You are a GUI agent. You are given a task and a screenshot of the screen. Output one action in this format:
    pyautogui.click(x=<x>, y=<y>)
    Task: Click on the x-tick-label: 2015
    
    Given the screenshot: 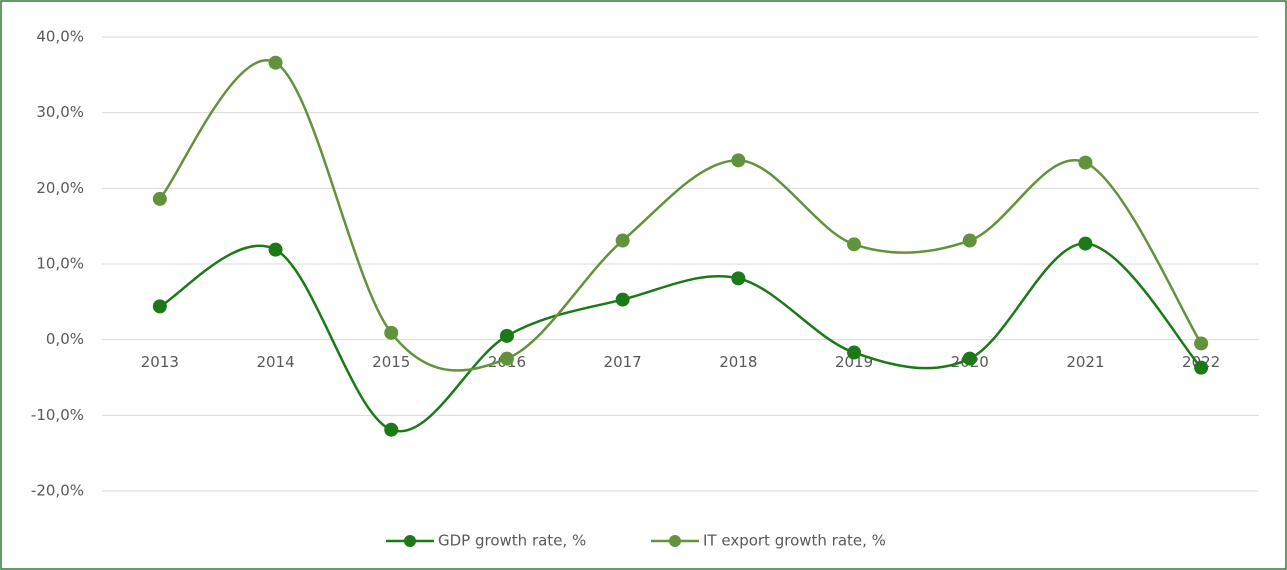 What is the action you would take?
    pyautogui.click(x=391, y=362)
    